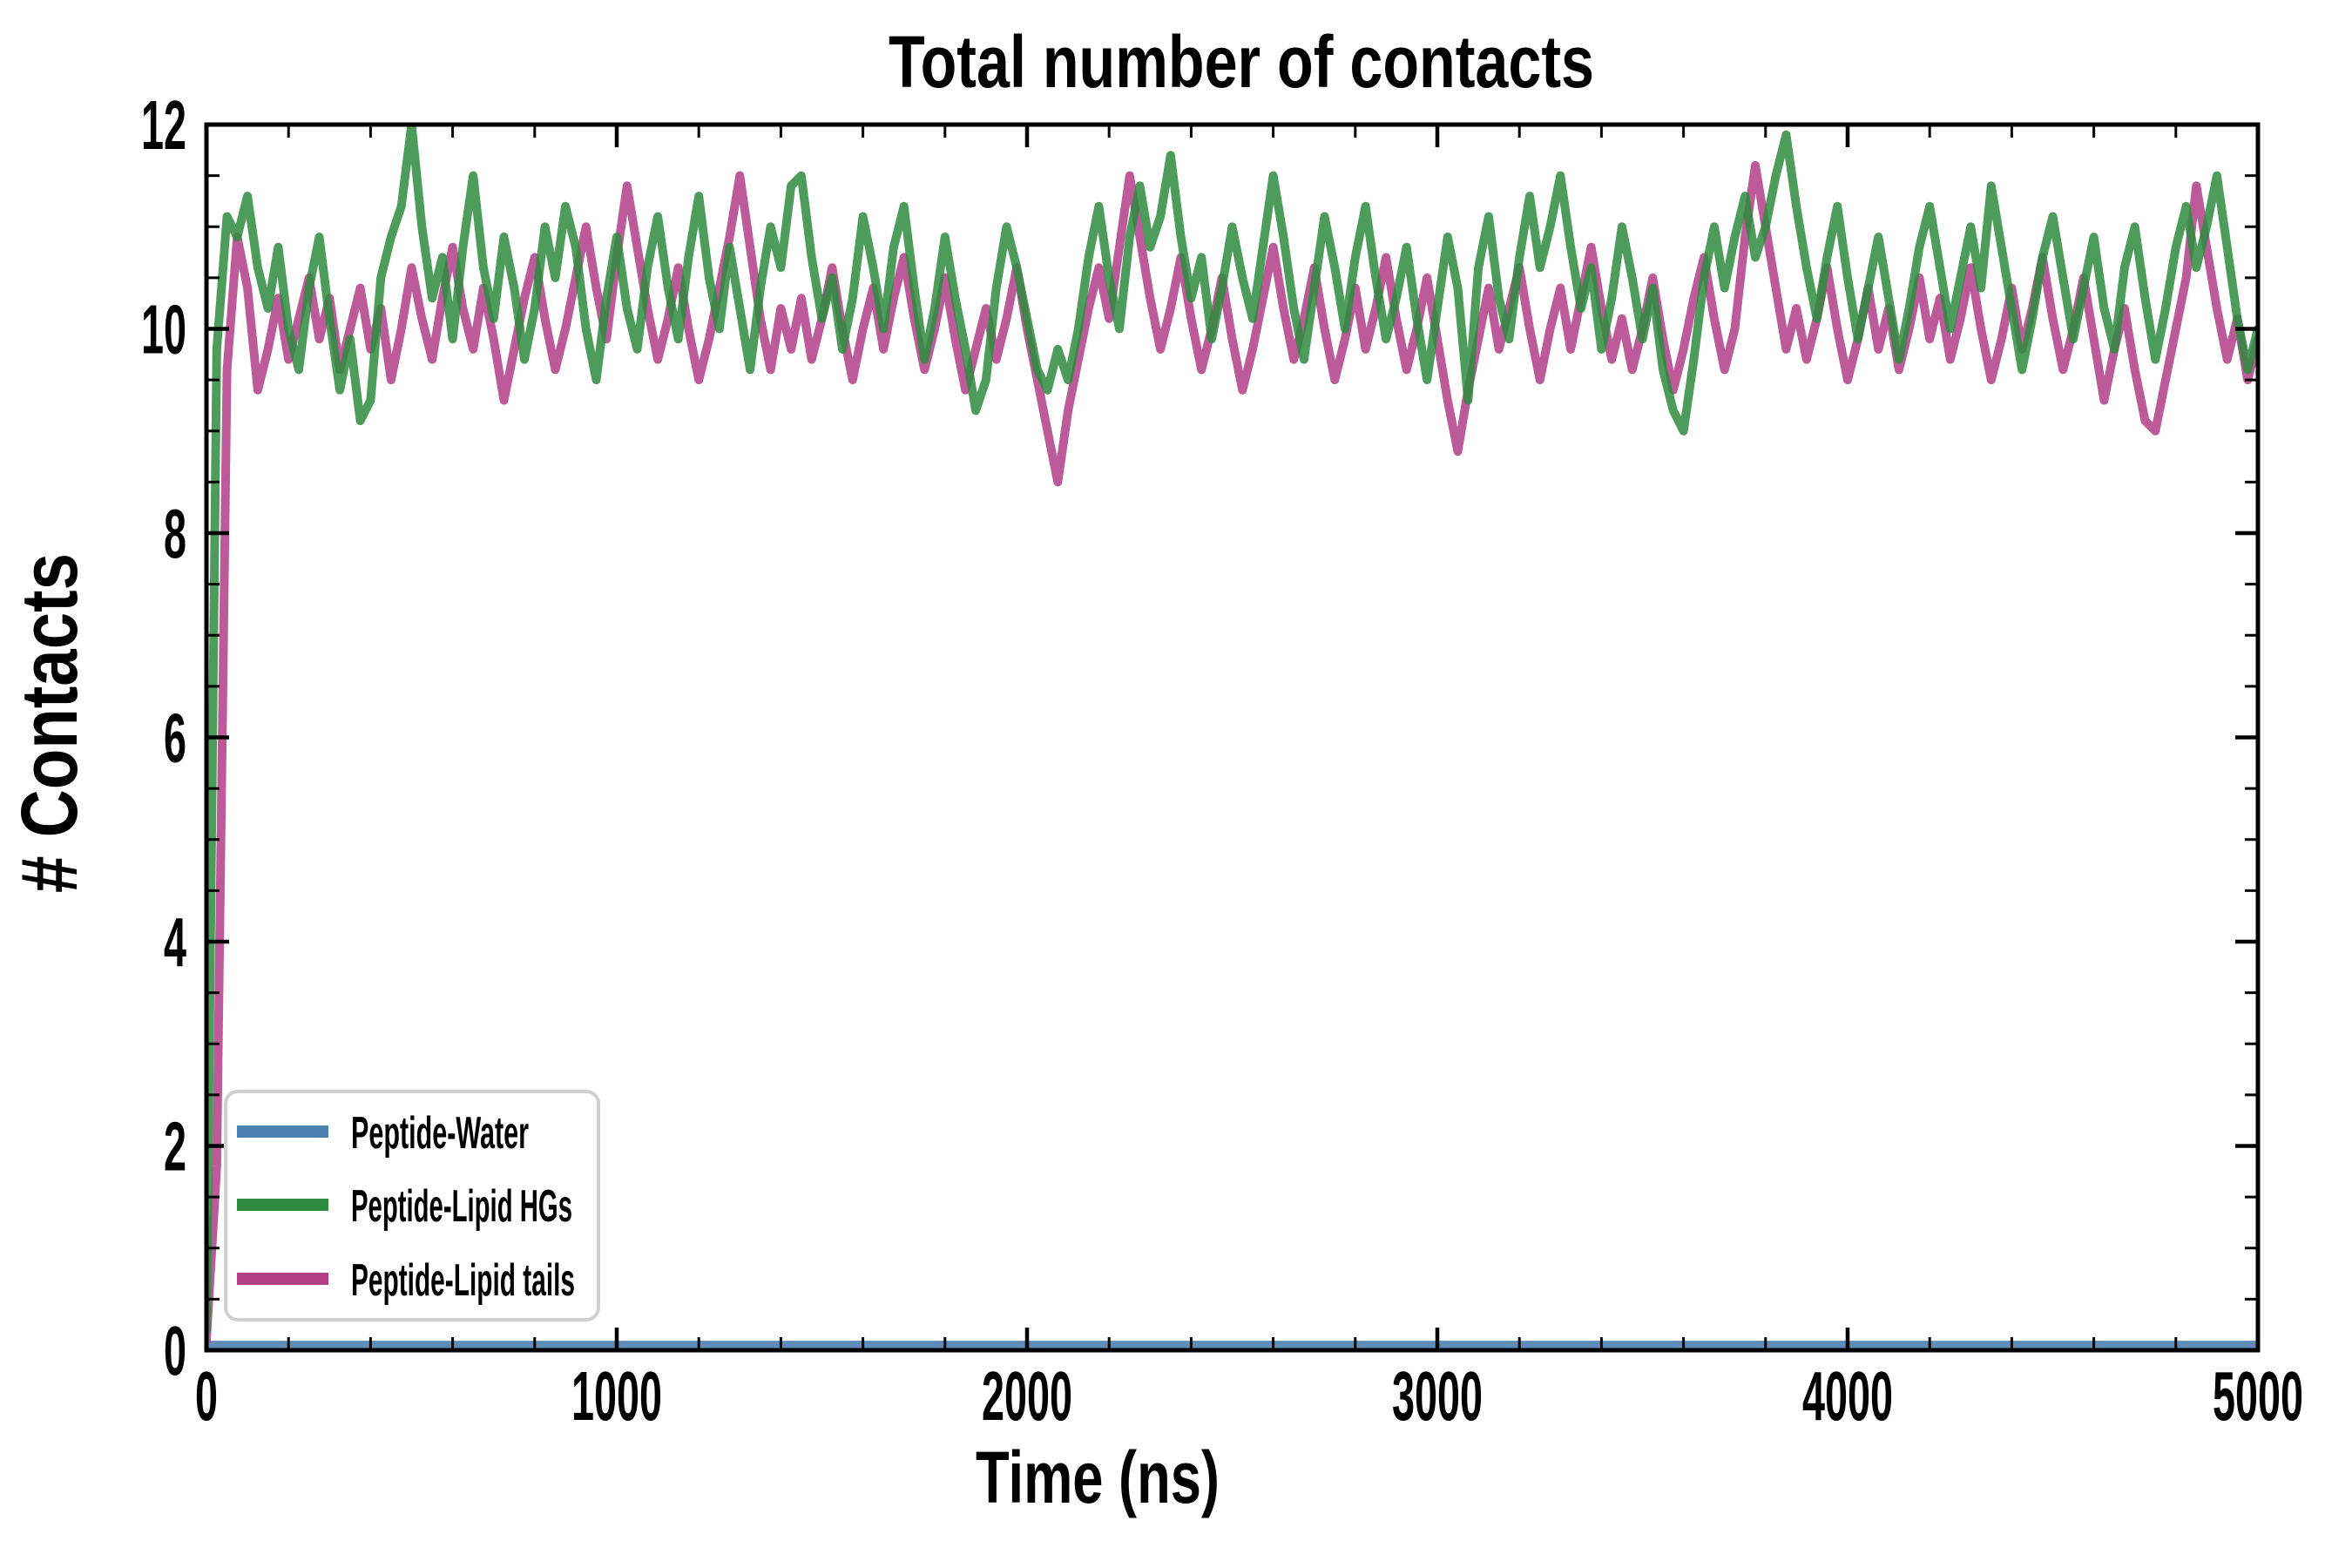  What do you see at coordinates (175, 738) in the screenshot?
I see `y-tick-label: 6` at bounding box center [175, 738].